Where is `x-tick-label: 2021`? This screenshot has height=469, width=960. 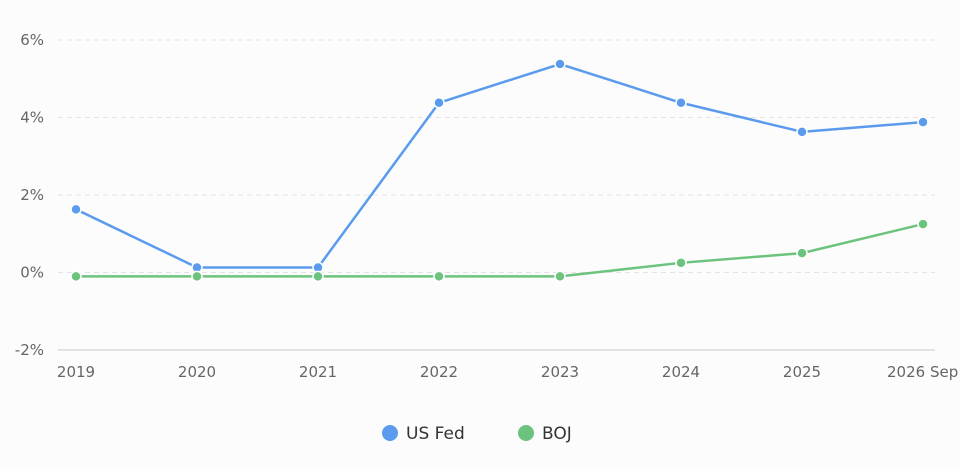
x-tick-label: 2021 is located at coordinates (318, 372).